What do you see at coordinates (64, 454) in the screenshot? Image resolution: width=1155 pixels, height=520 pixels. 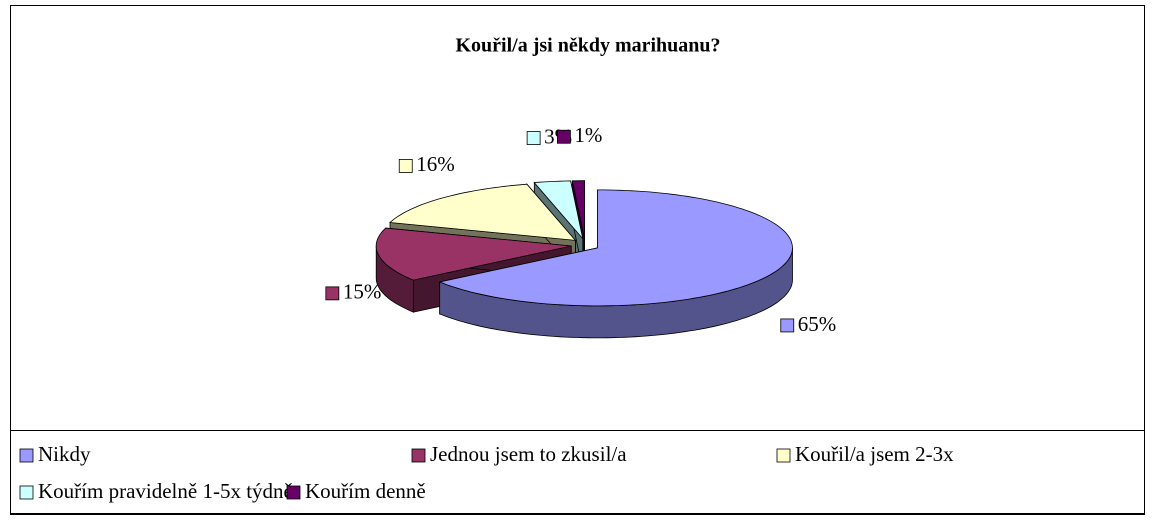 I see `legend-label: Nikdy` at bounding box center [64, 454].